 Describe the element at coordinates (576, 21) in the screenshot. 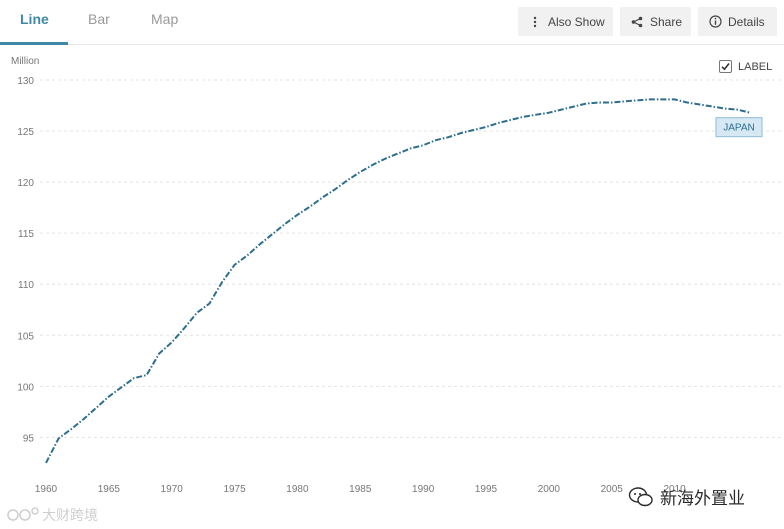

I see `also-show-label: Also Show` at that location.